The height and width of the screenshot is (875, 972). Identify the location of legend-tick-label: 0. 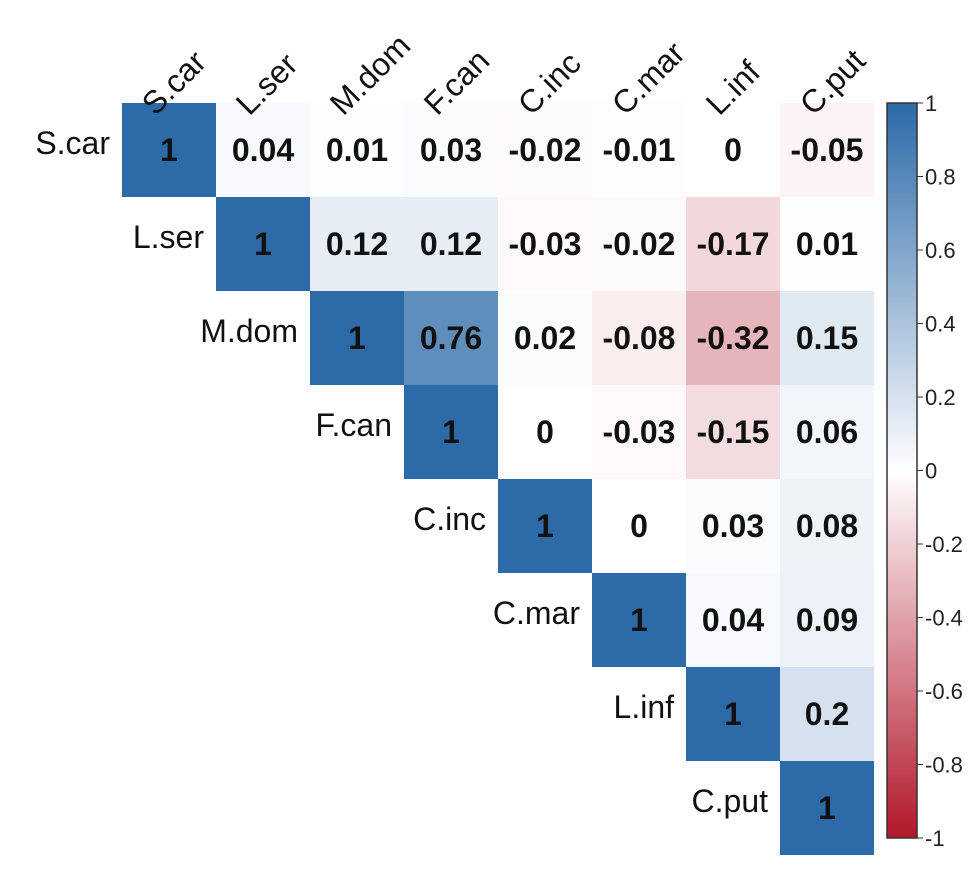
(931, 471).